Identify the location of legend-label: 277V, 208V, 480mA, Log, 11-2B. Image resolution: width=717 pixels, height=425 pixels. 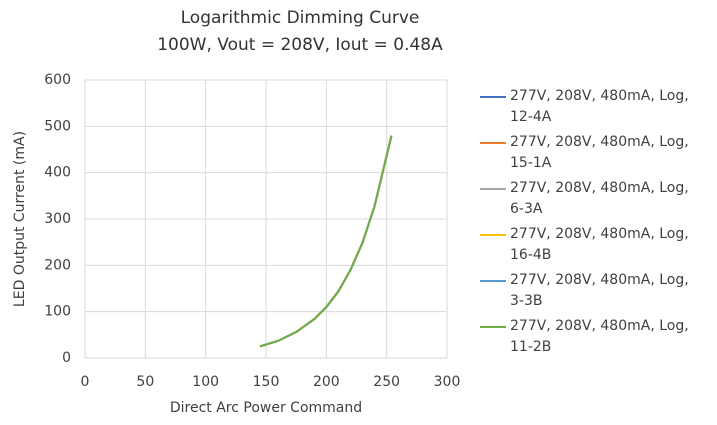
(599, 336).